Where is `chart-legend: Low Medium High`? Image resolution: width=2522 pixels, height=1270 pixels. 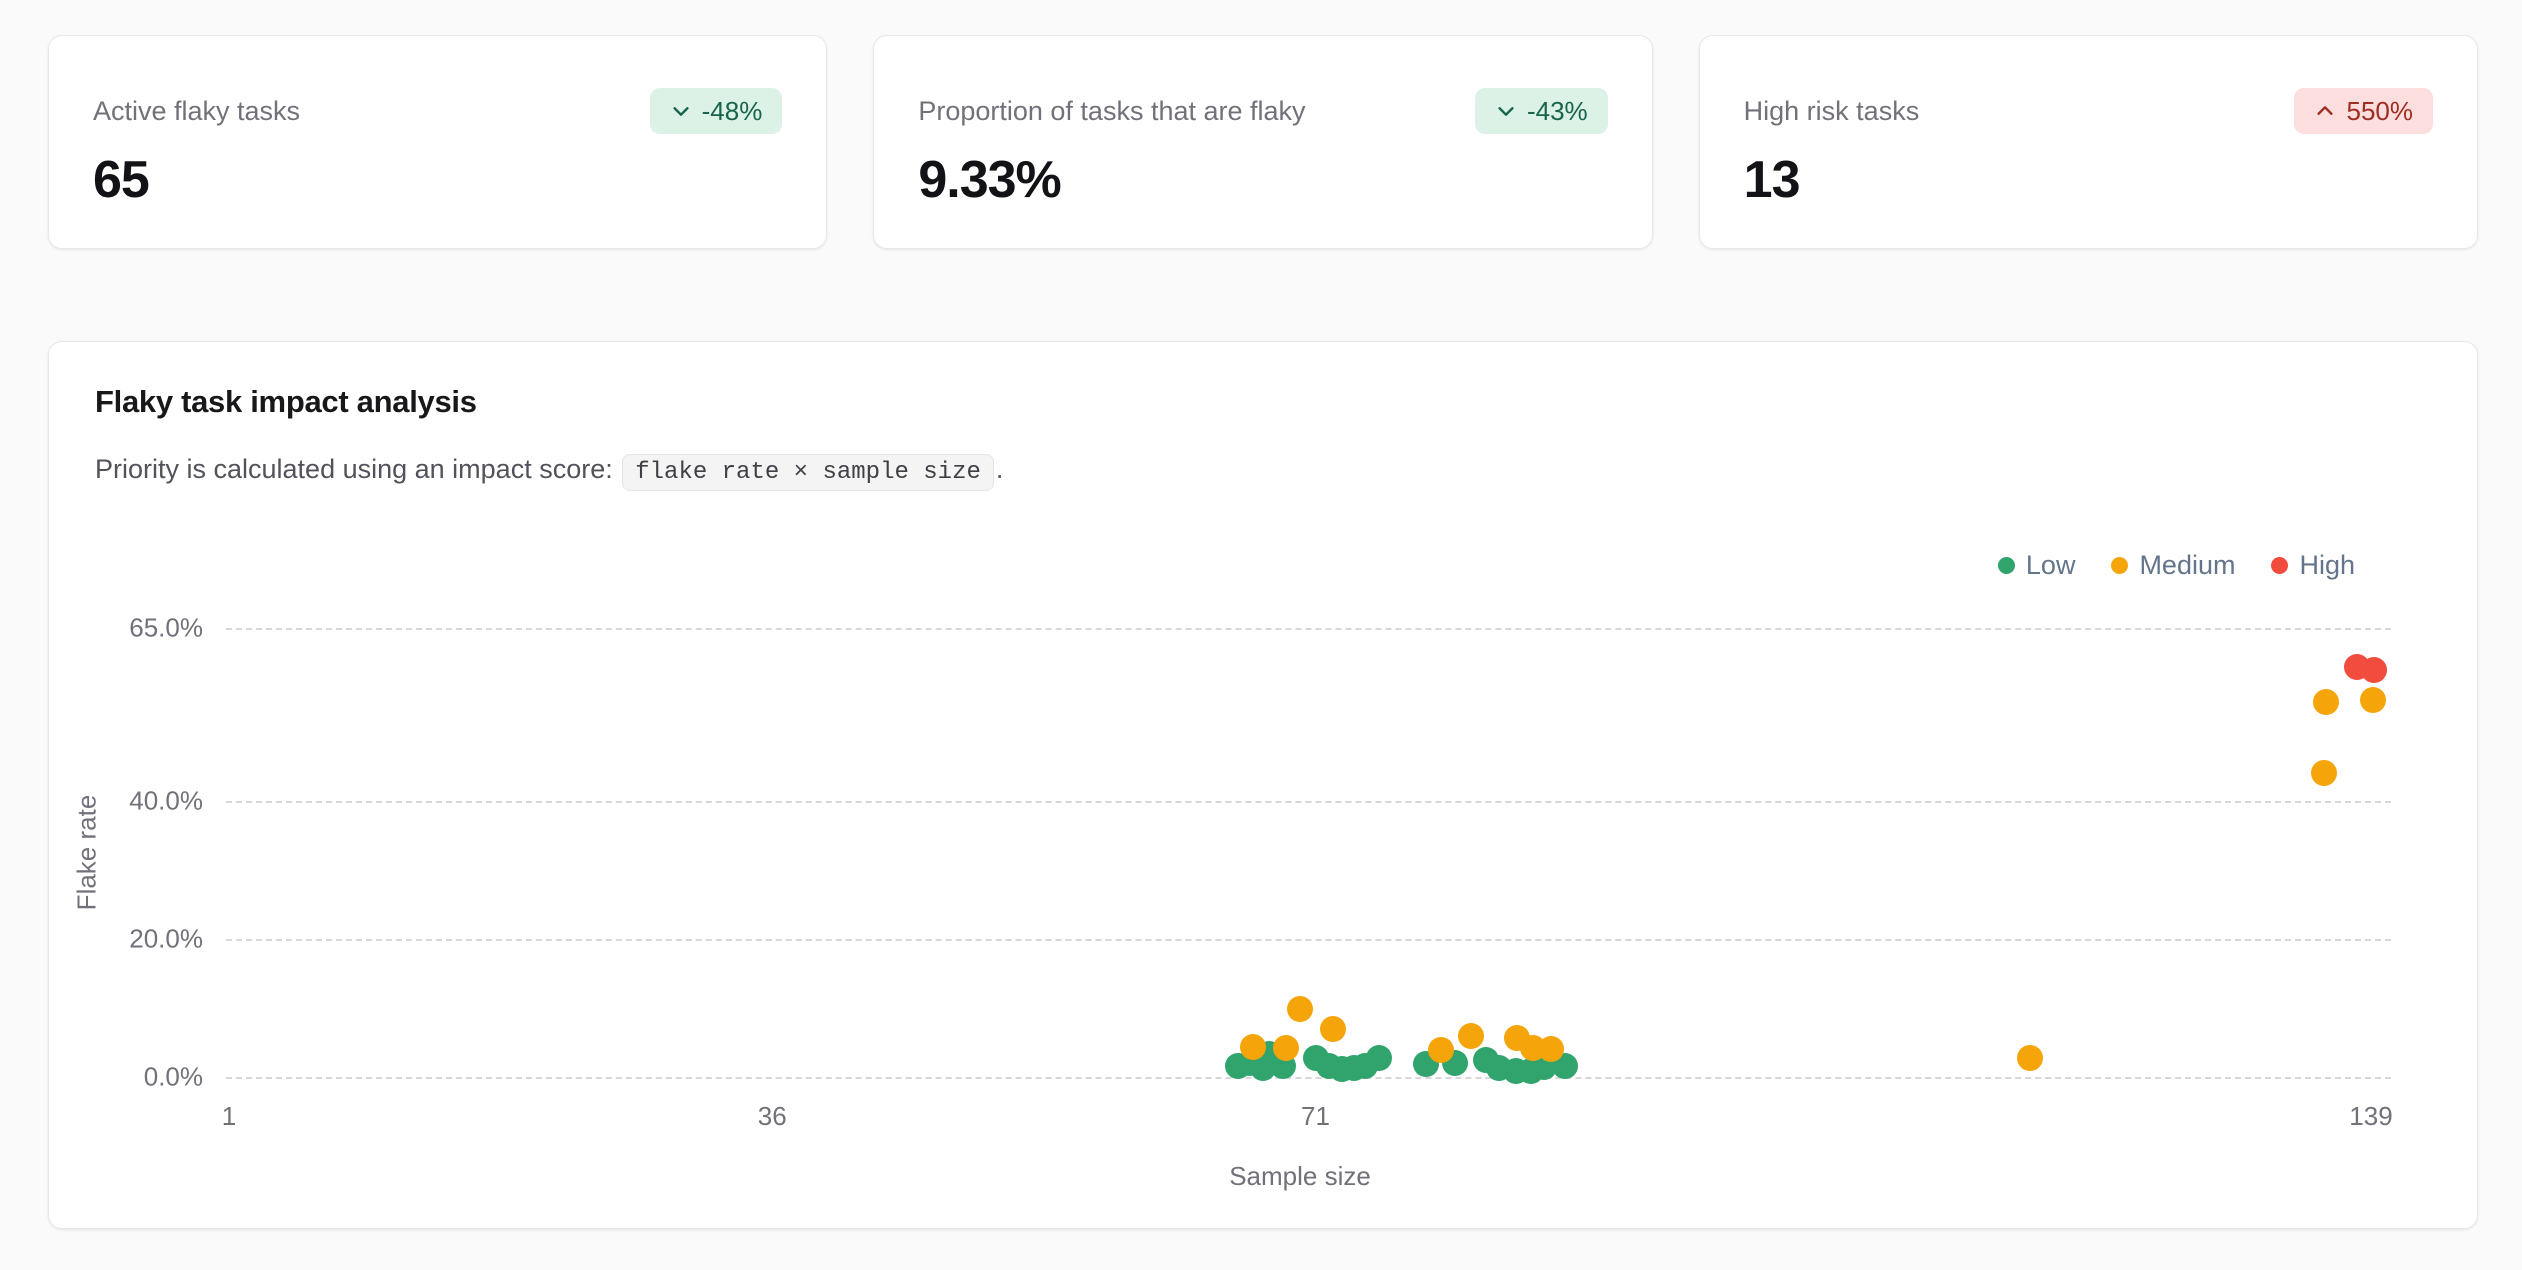 chart-legend: Low Medium High is located at coordinates (2176, 565).